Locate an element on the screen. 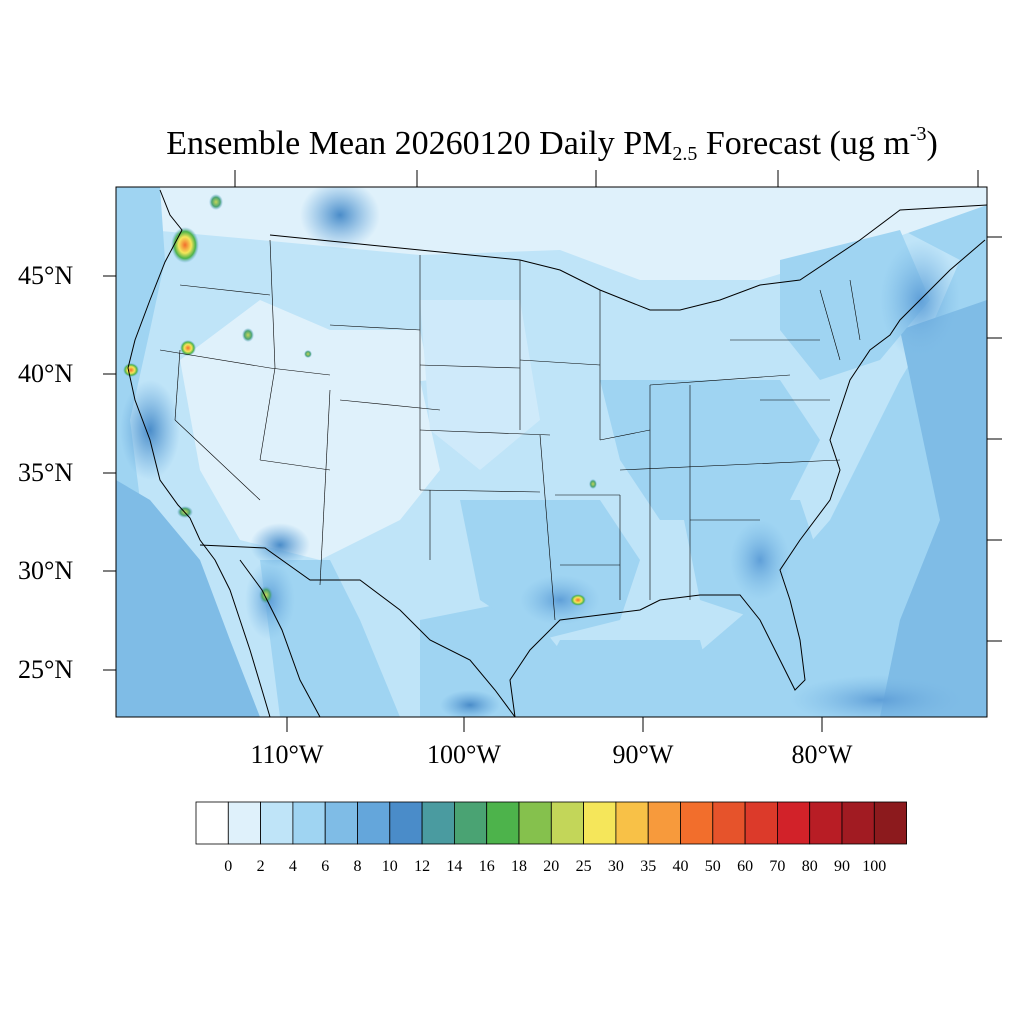  colorbar-tick-label: 70 is located at coordinates (777, 866).